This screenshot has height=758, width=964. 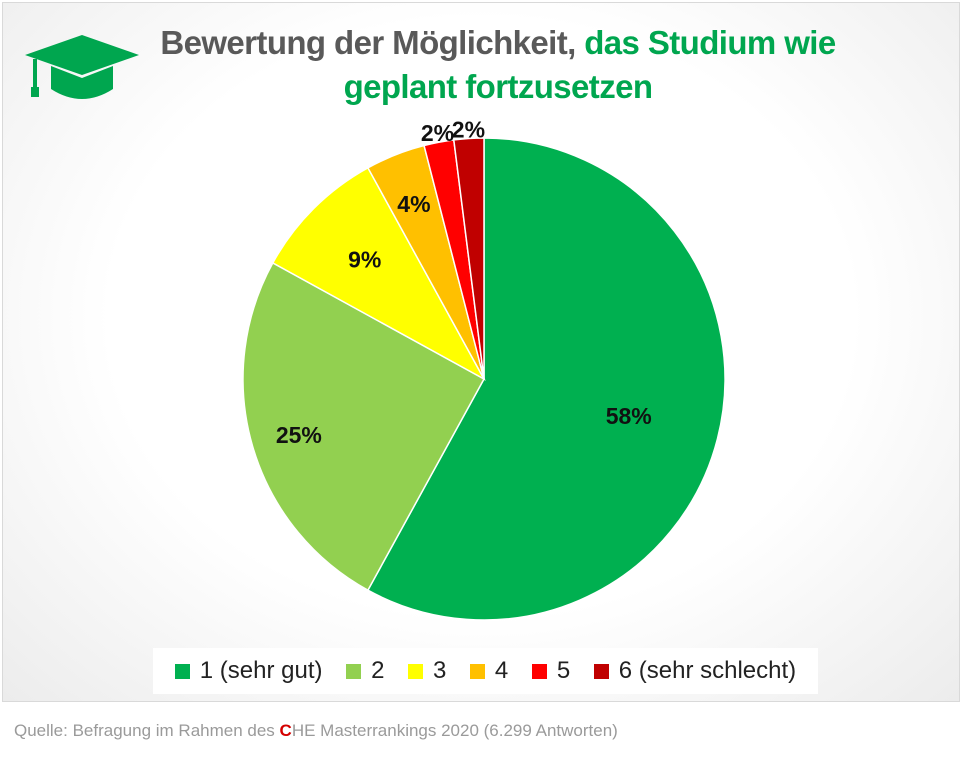 I want to click on legend-item-6: 6 (sehr schlecht), so click(x=695, y=671).